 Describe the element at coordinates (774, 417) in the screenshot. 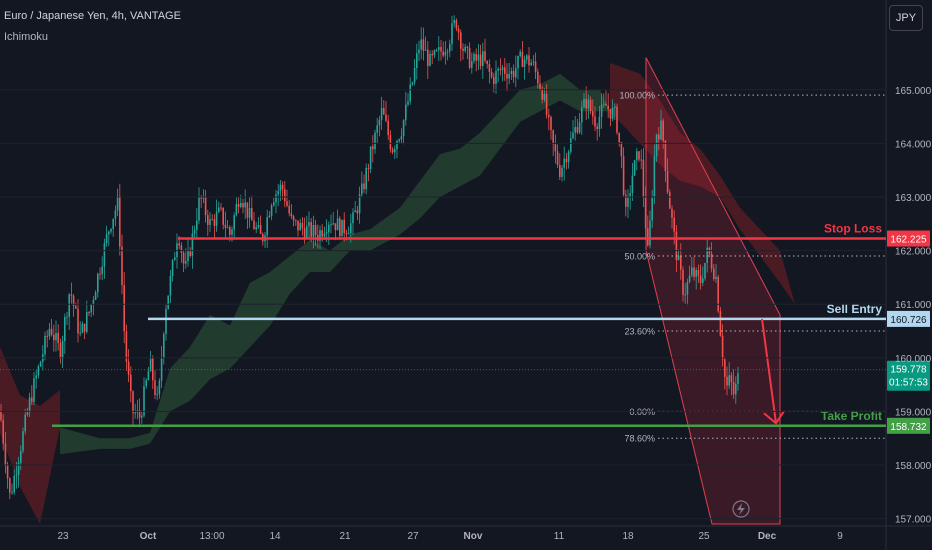

I see `arrow-head` at that location.